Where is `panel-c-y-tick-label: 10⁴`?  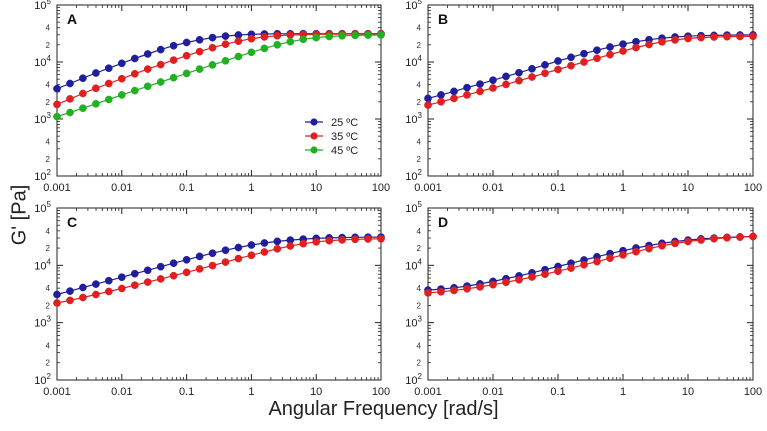
panel-c-y-tick-label: 10⁴ is located at coordinates (42, 264).